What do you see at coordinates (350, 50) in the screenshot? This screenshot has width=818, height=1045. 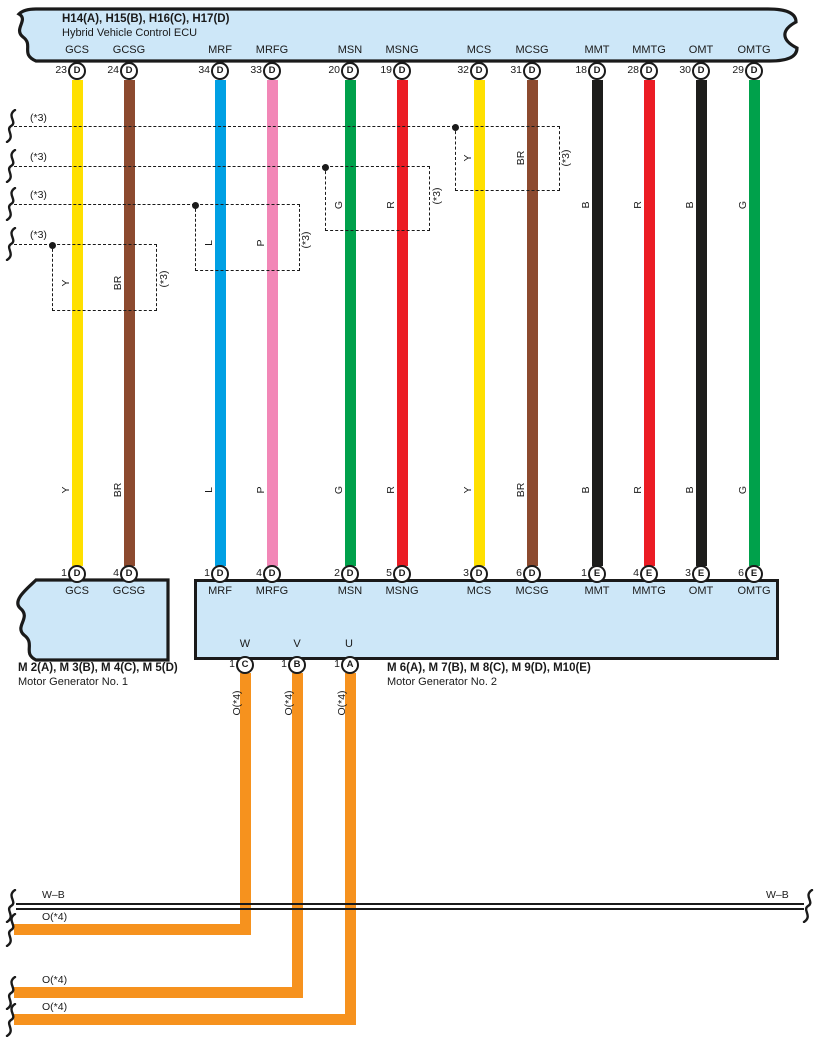 I see `ecu-cavity-label-msn: MSN` at bounding box center [350, 50].